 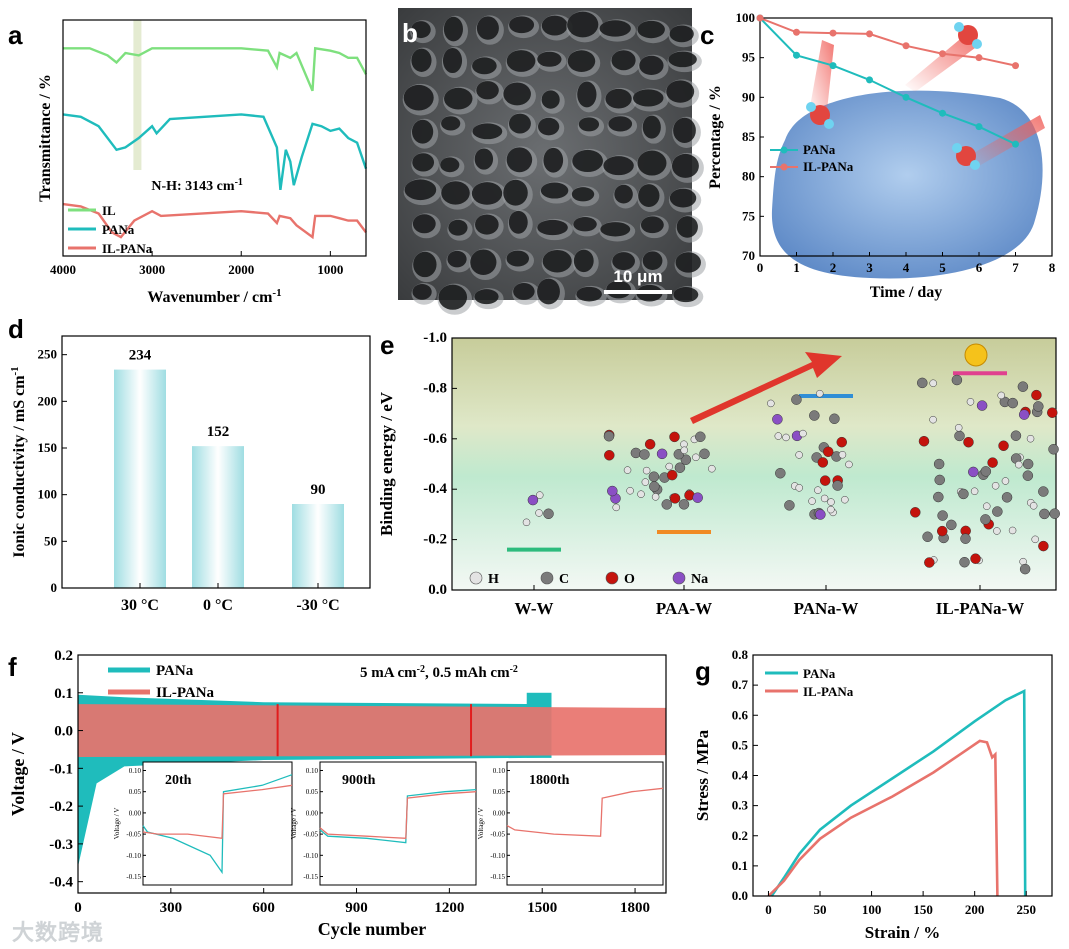 What do you see at coordinates (493, 579) in the screenshot?
I see `atom-legend-label-h: H` at bounding box center [493, 579].